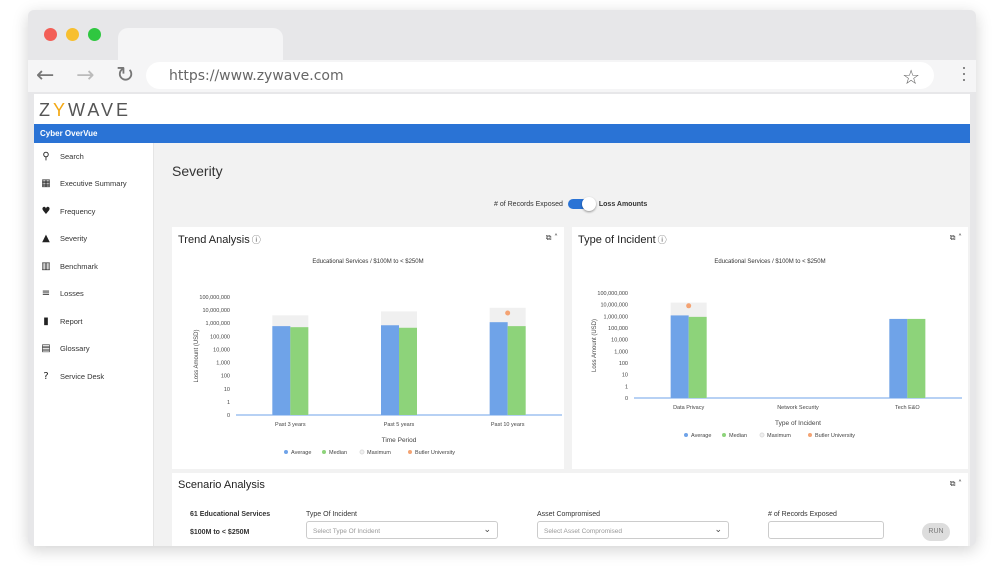  I want to click on bookmark-star-icon: ☆, so click(911, 77).